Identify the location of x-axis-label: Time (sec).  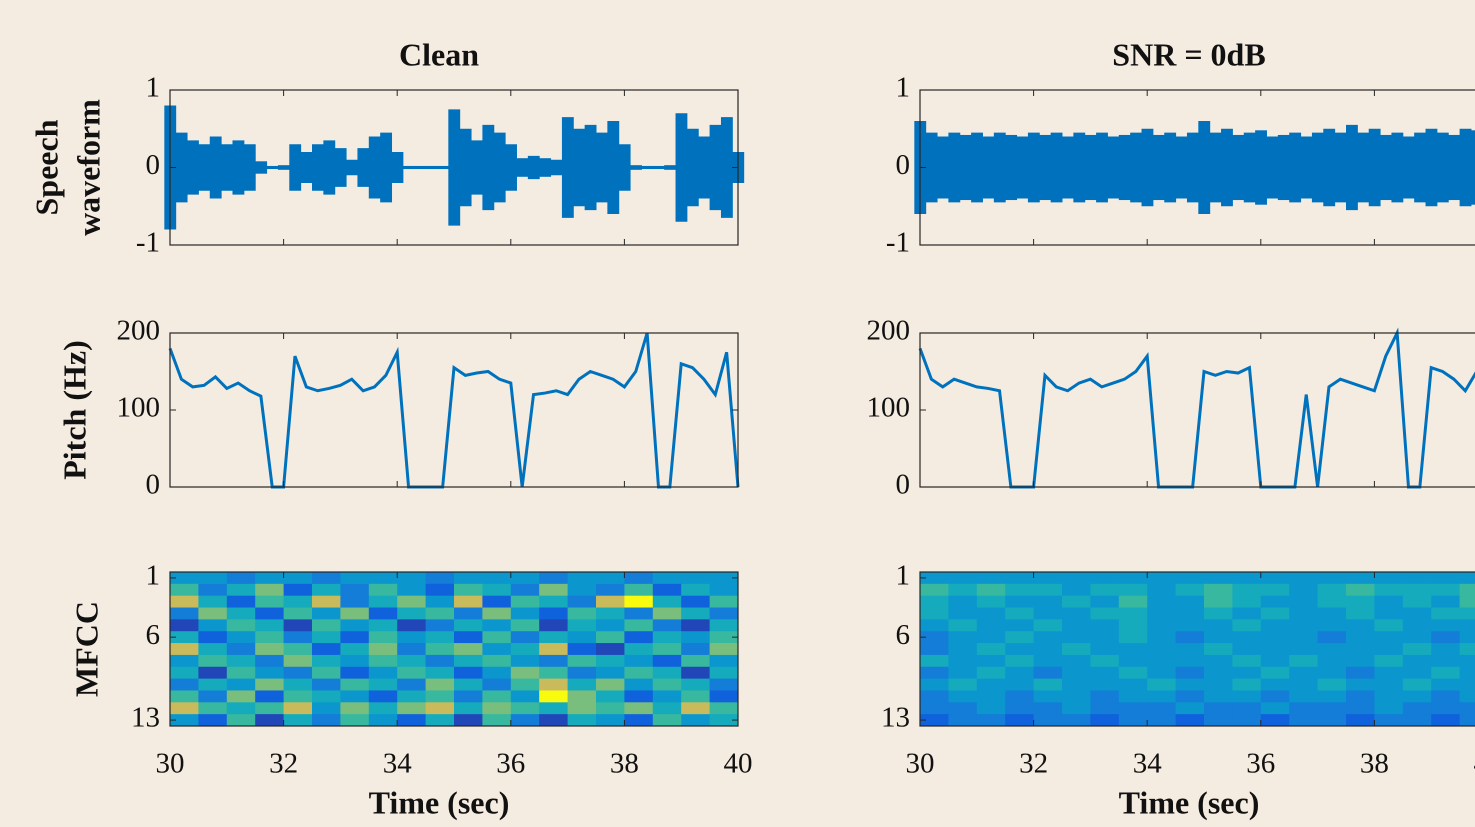
(1189, 802).